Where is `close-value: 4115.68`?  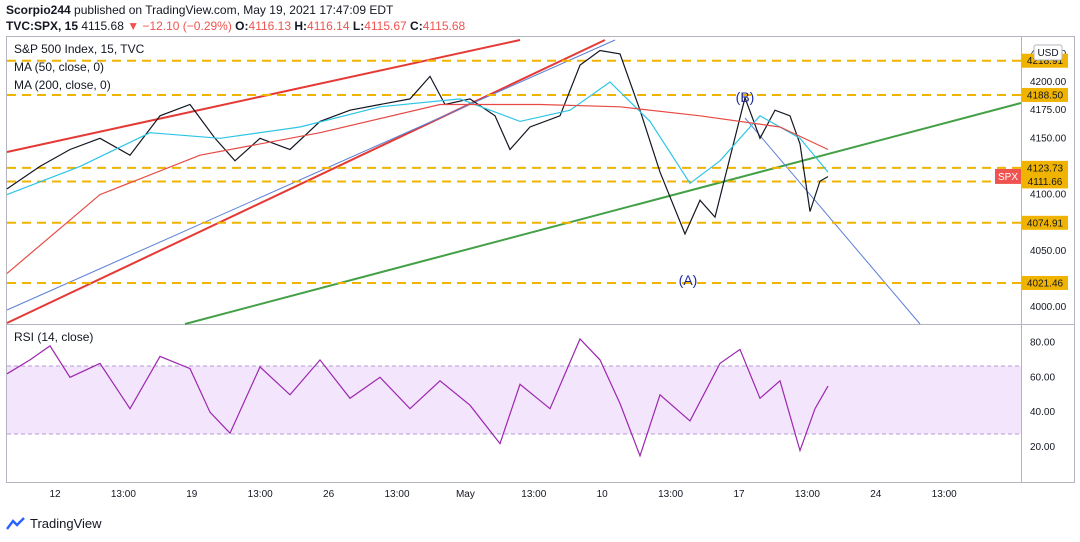
close-value: 4115.68 is located at coordinates (444, 26).